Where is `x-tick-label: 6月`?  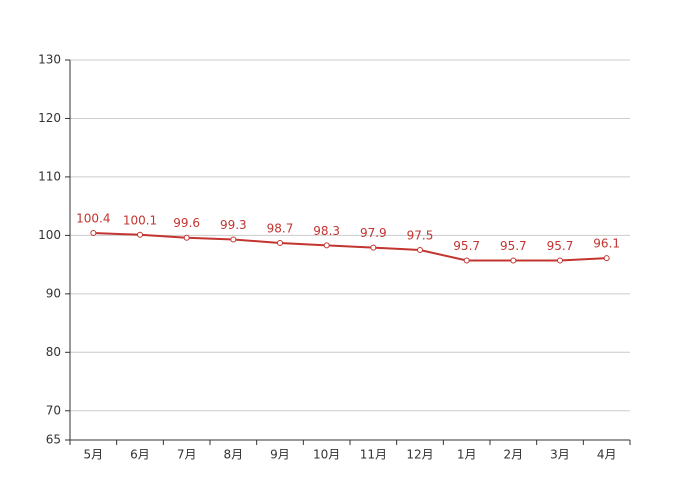
x-tick-label: 6月 is located at coordinates (140, 455).